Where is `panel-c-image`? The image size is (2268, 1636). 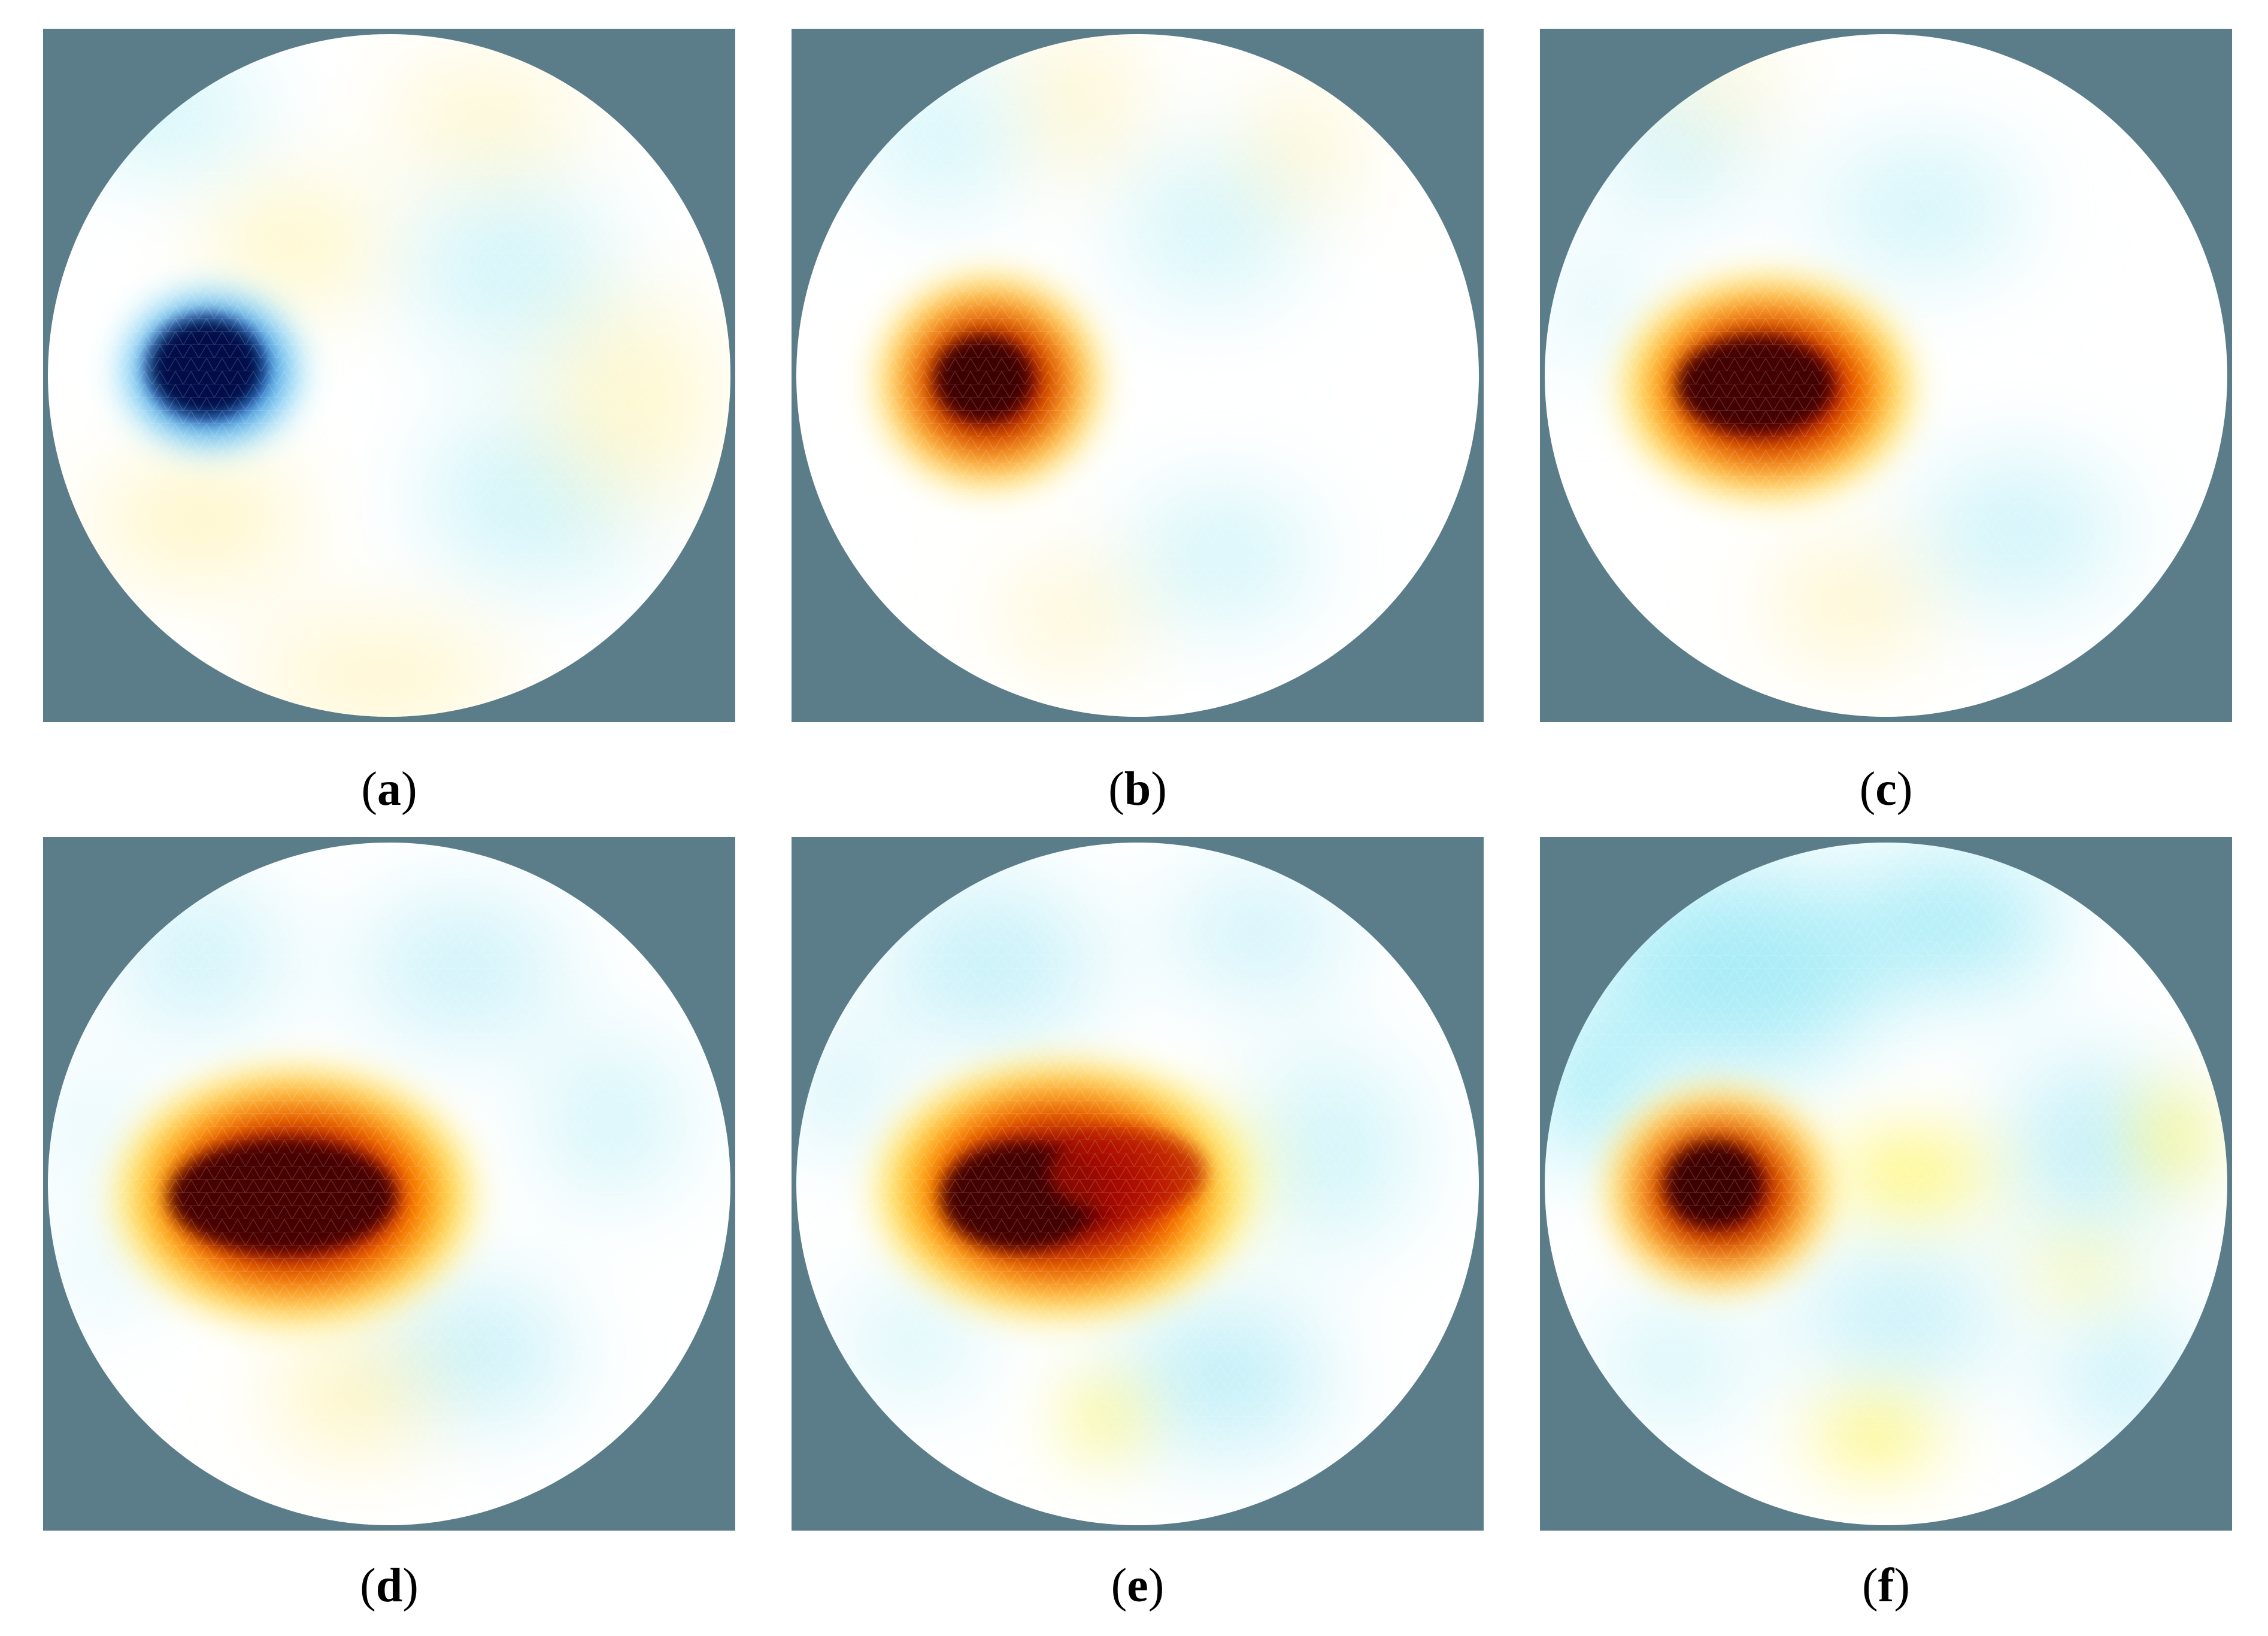 panel-c-image is located at coordinates (1886, 376).